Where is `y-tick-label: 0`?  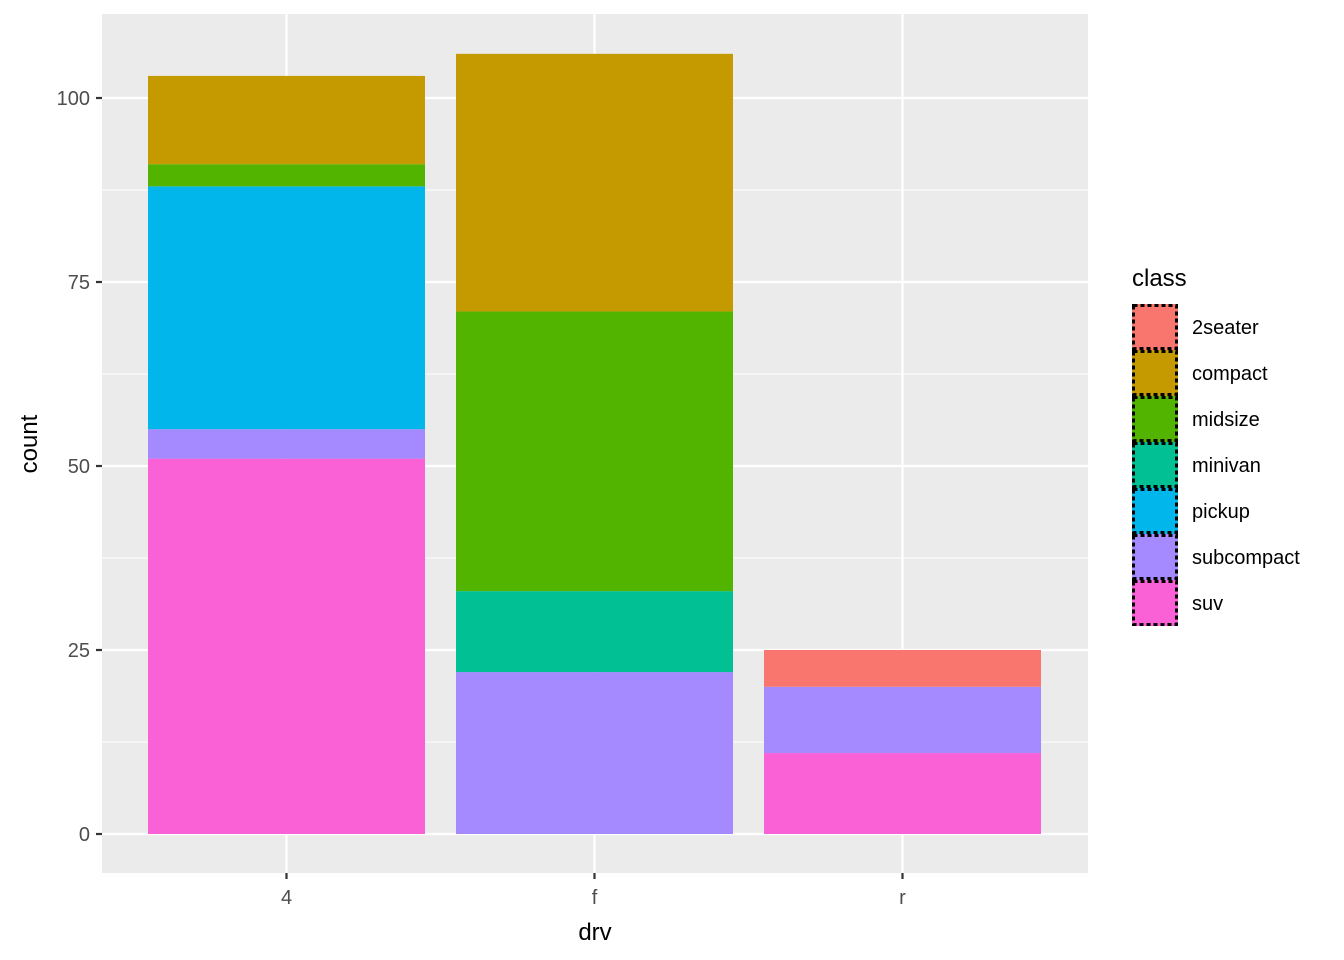
y-tick-label: 0 is located at coordinates (84, 835).